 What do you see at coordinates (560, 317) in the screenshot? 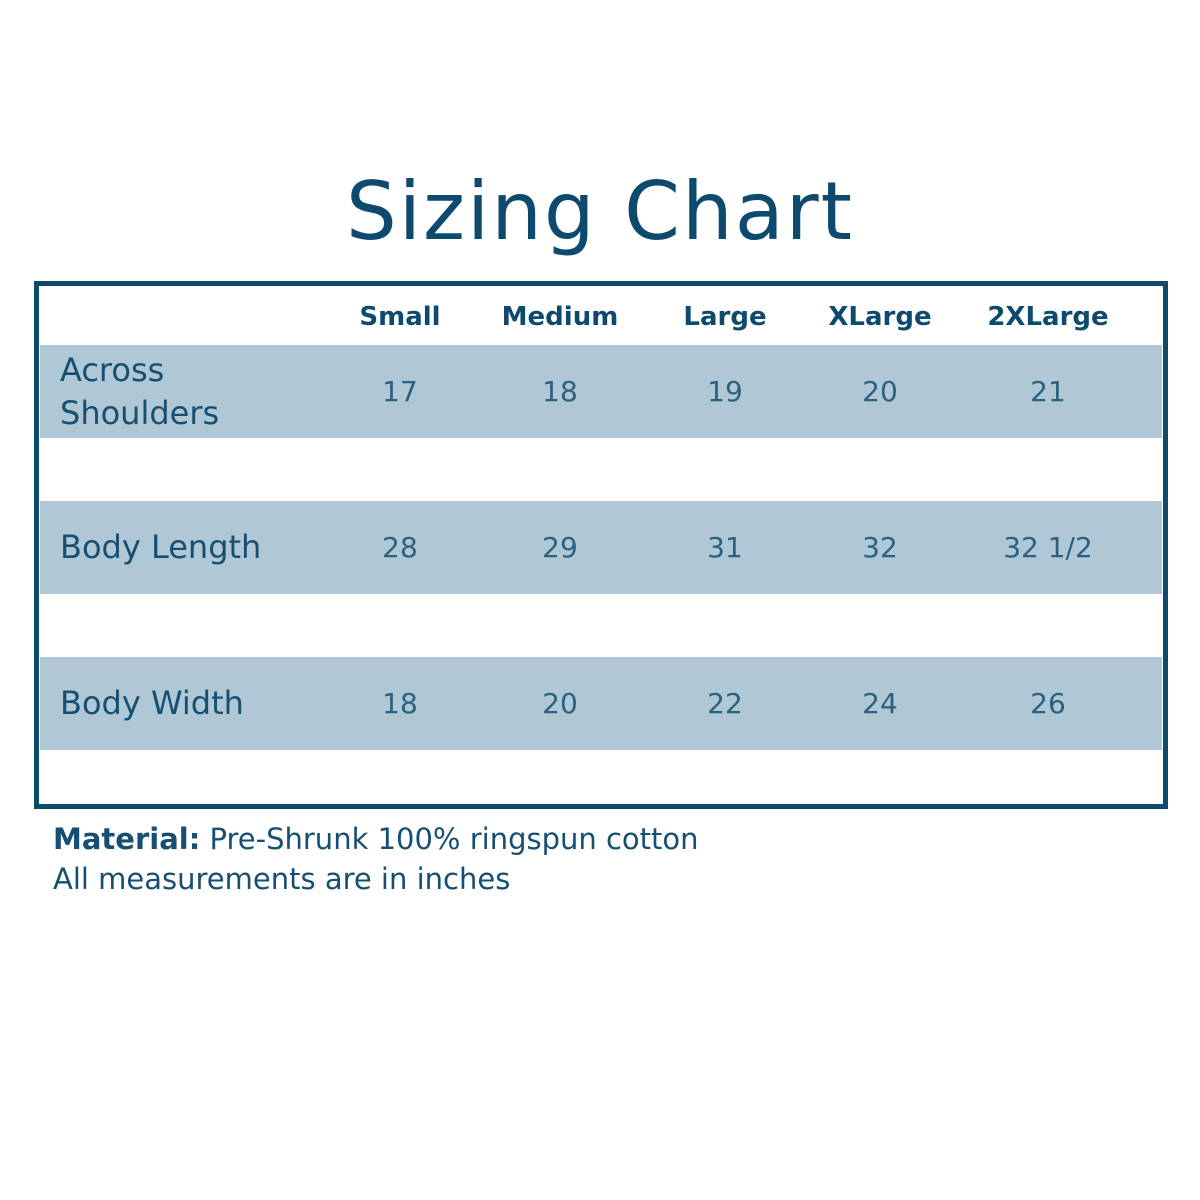
I see `column-header: Medium` at bounding box center [560, 317].